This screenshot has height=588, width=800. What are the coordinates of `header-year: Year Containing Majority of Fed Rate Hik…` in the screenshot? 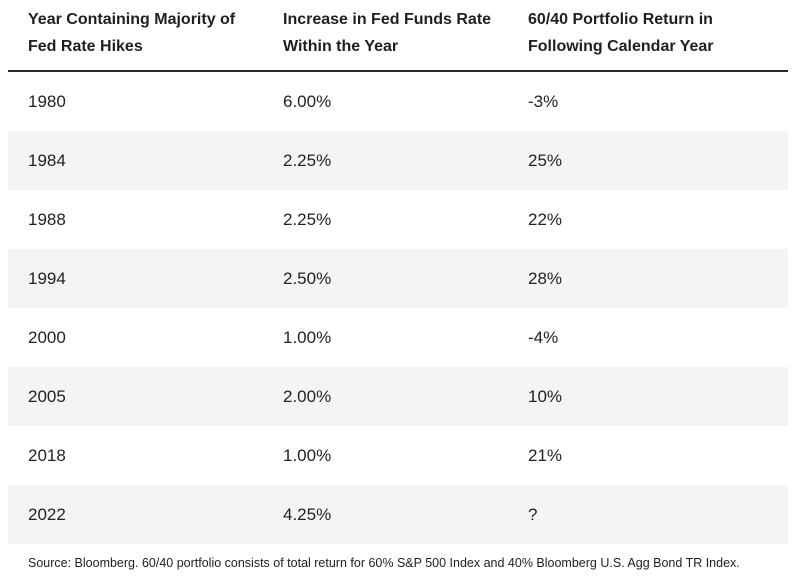 It's located at (148, 33).